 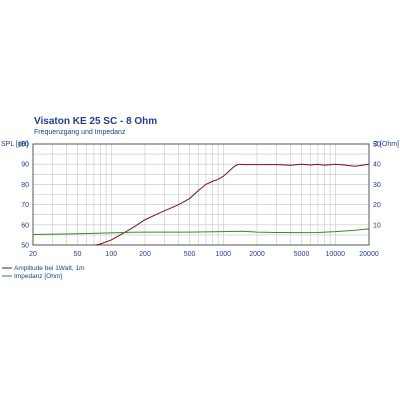 I want to click on y-left-tick-label: 70, so click(x=25, y=205).